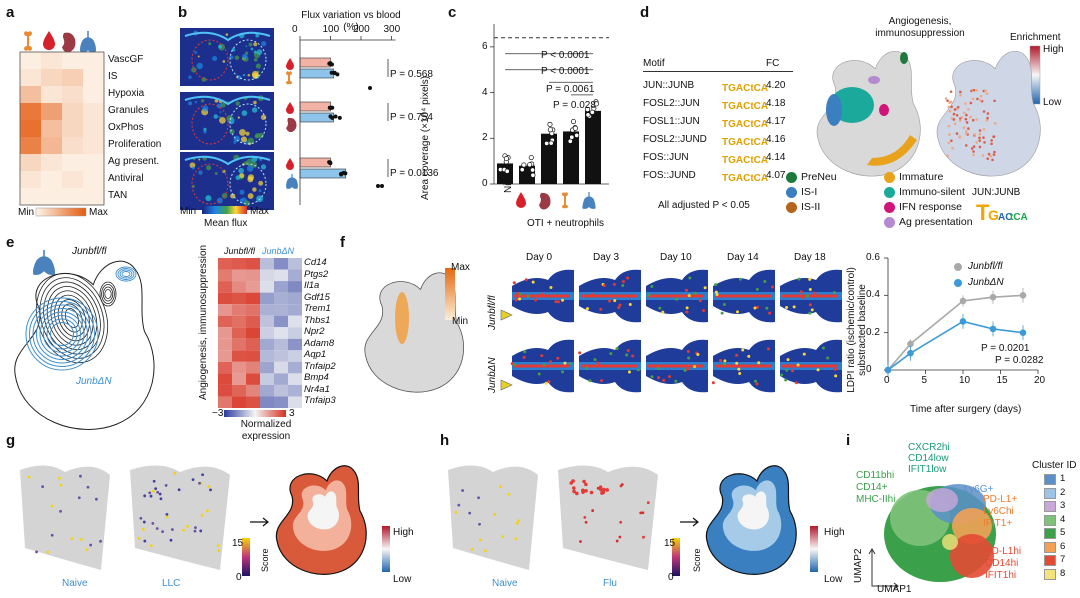 The width and height of the screenshot is (1080, 598). I want to click on motif-name: FOSL2::JUN, so click(671, 103).